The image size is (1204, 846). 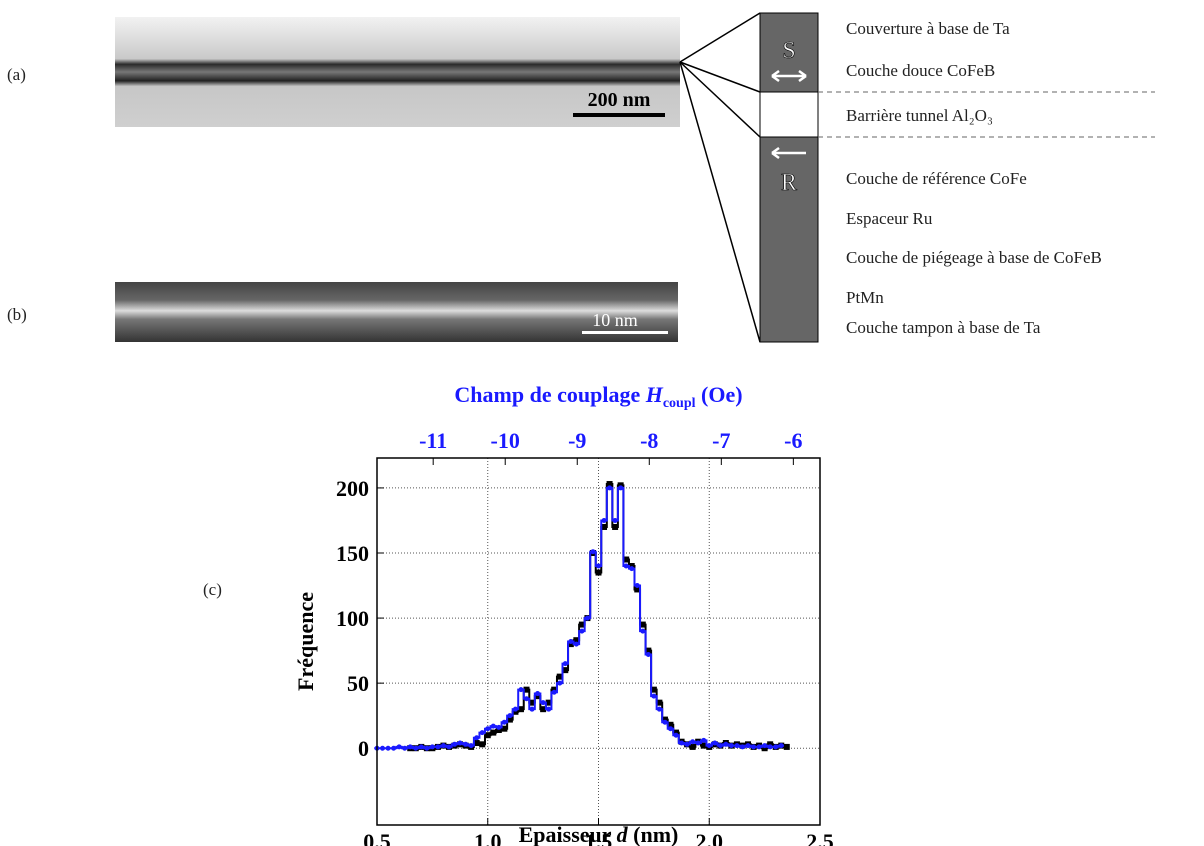 I want to click on x2-tick-label: -6, so click(x=793, y=440).